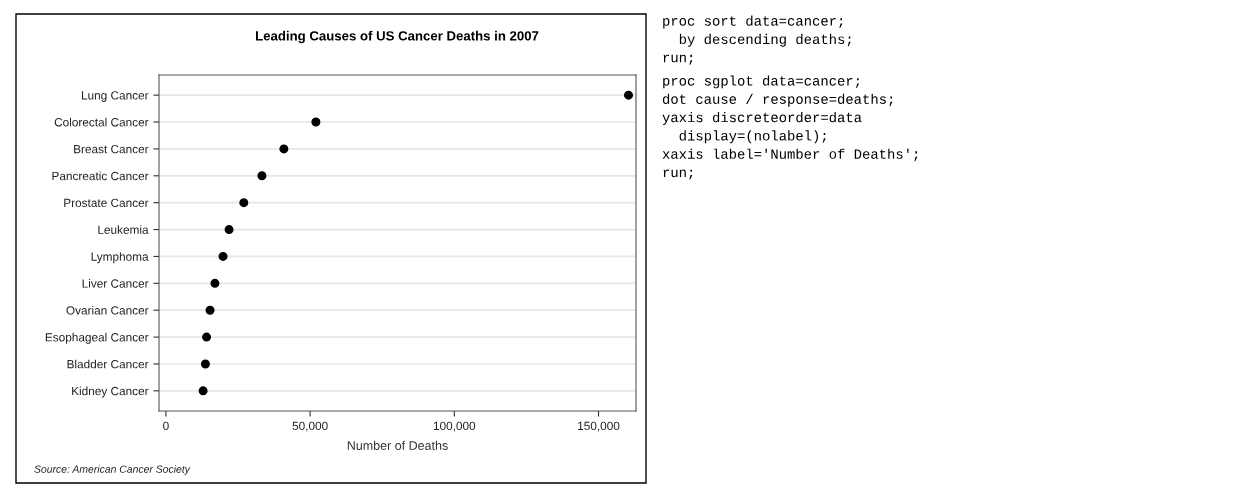 The height and width of the screenshot is (493, 1252). What do you see at coordinates (101, 122) in the screenshot?
I see `y-tick-label: Colorectal Cancer` at bounding box center [101, 122].